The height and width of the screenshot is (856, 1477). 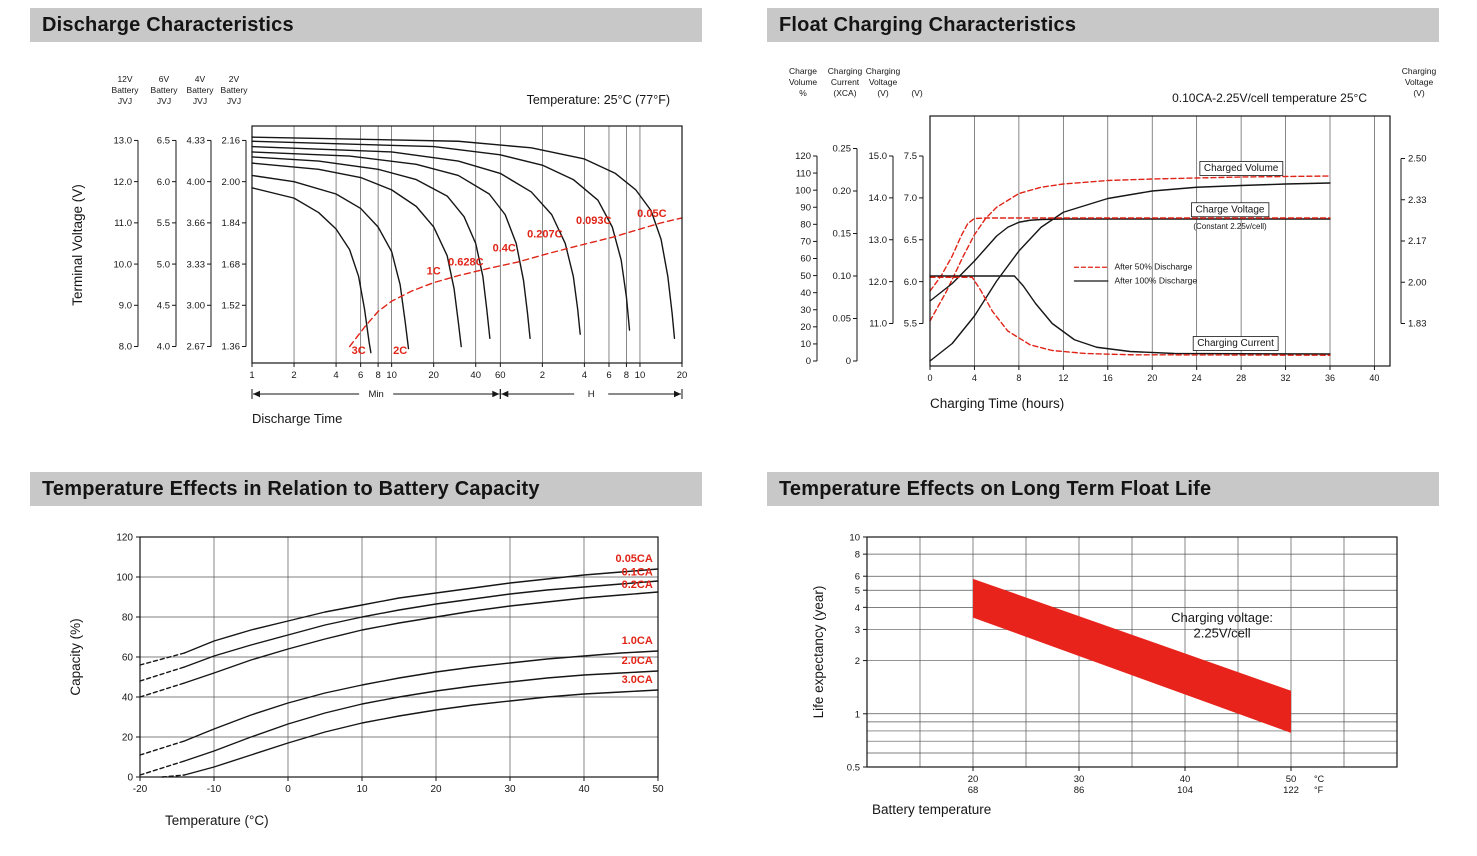 I want to click on svg-text: 0.25, so click(x=842, y=149).